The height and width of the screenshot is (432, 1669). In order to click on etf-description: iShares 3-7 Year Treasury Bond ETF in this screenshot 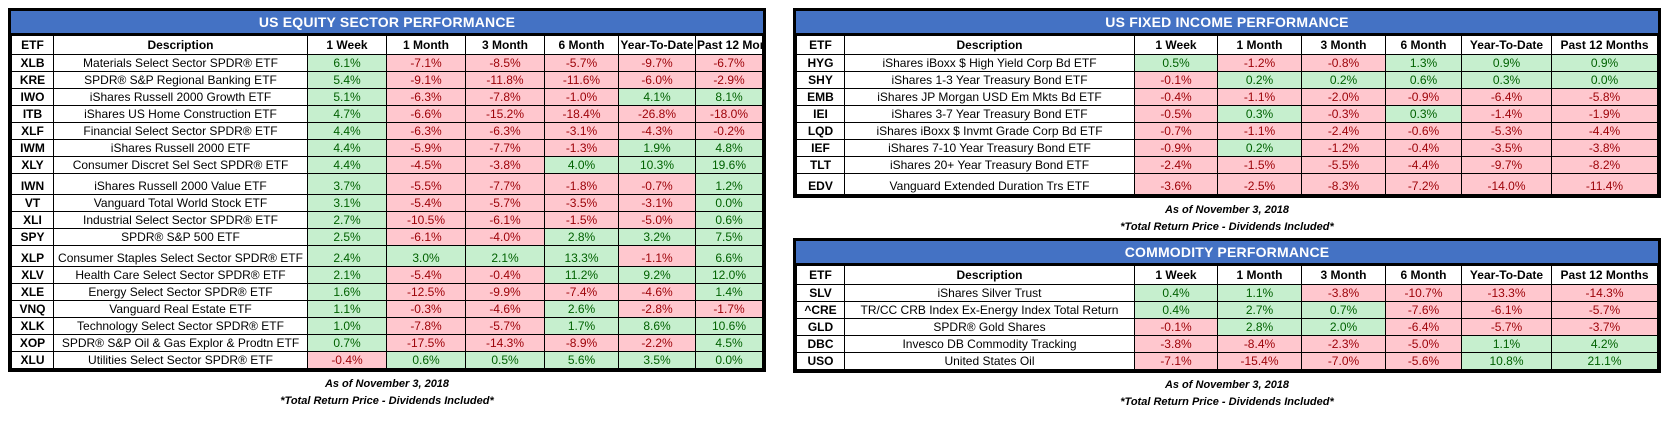, I will do `click(989, 114)`.